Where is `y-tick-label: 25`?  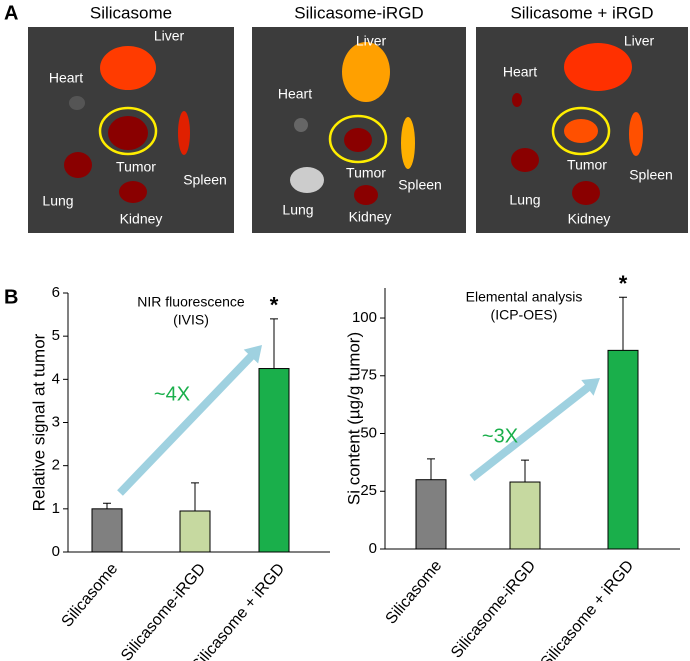
y-tick-label: 25 is located at coordinates (368, 490).